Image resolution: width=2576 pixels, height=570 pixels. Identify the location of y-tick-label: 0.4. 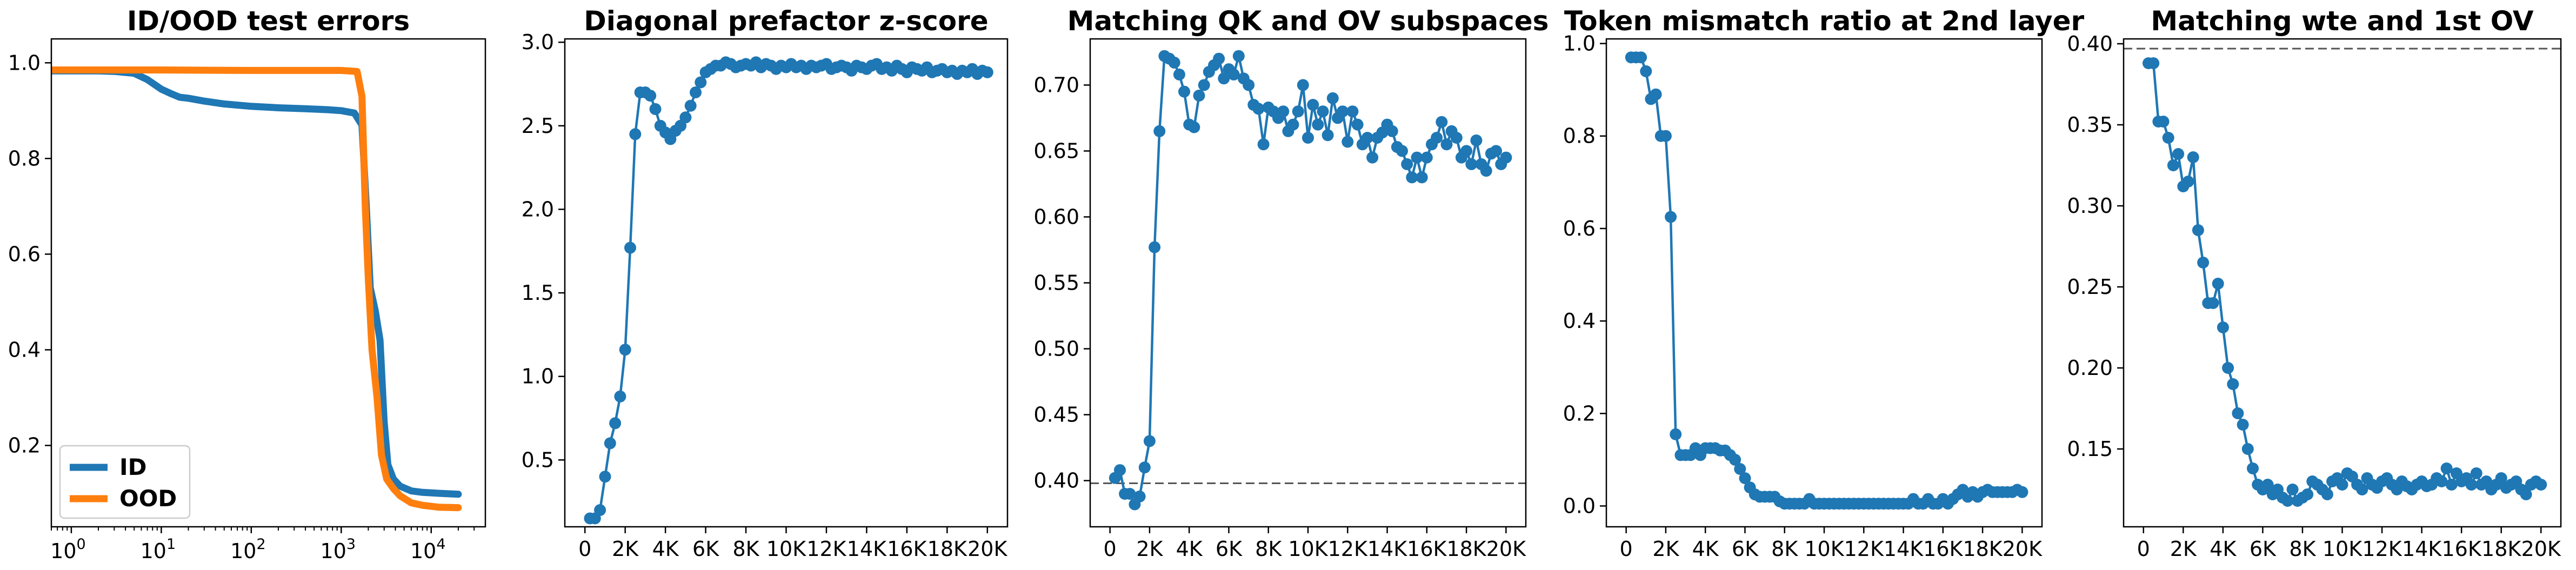
(24, 349).